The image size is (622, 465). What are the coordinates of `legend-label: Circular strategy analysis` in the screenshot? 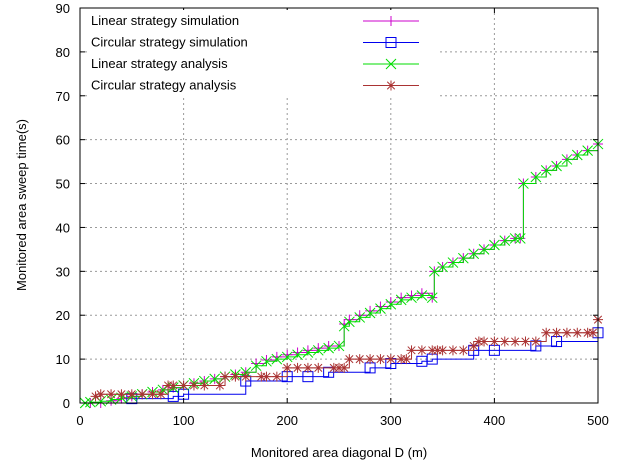 It's located at (164, 85).